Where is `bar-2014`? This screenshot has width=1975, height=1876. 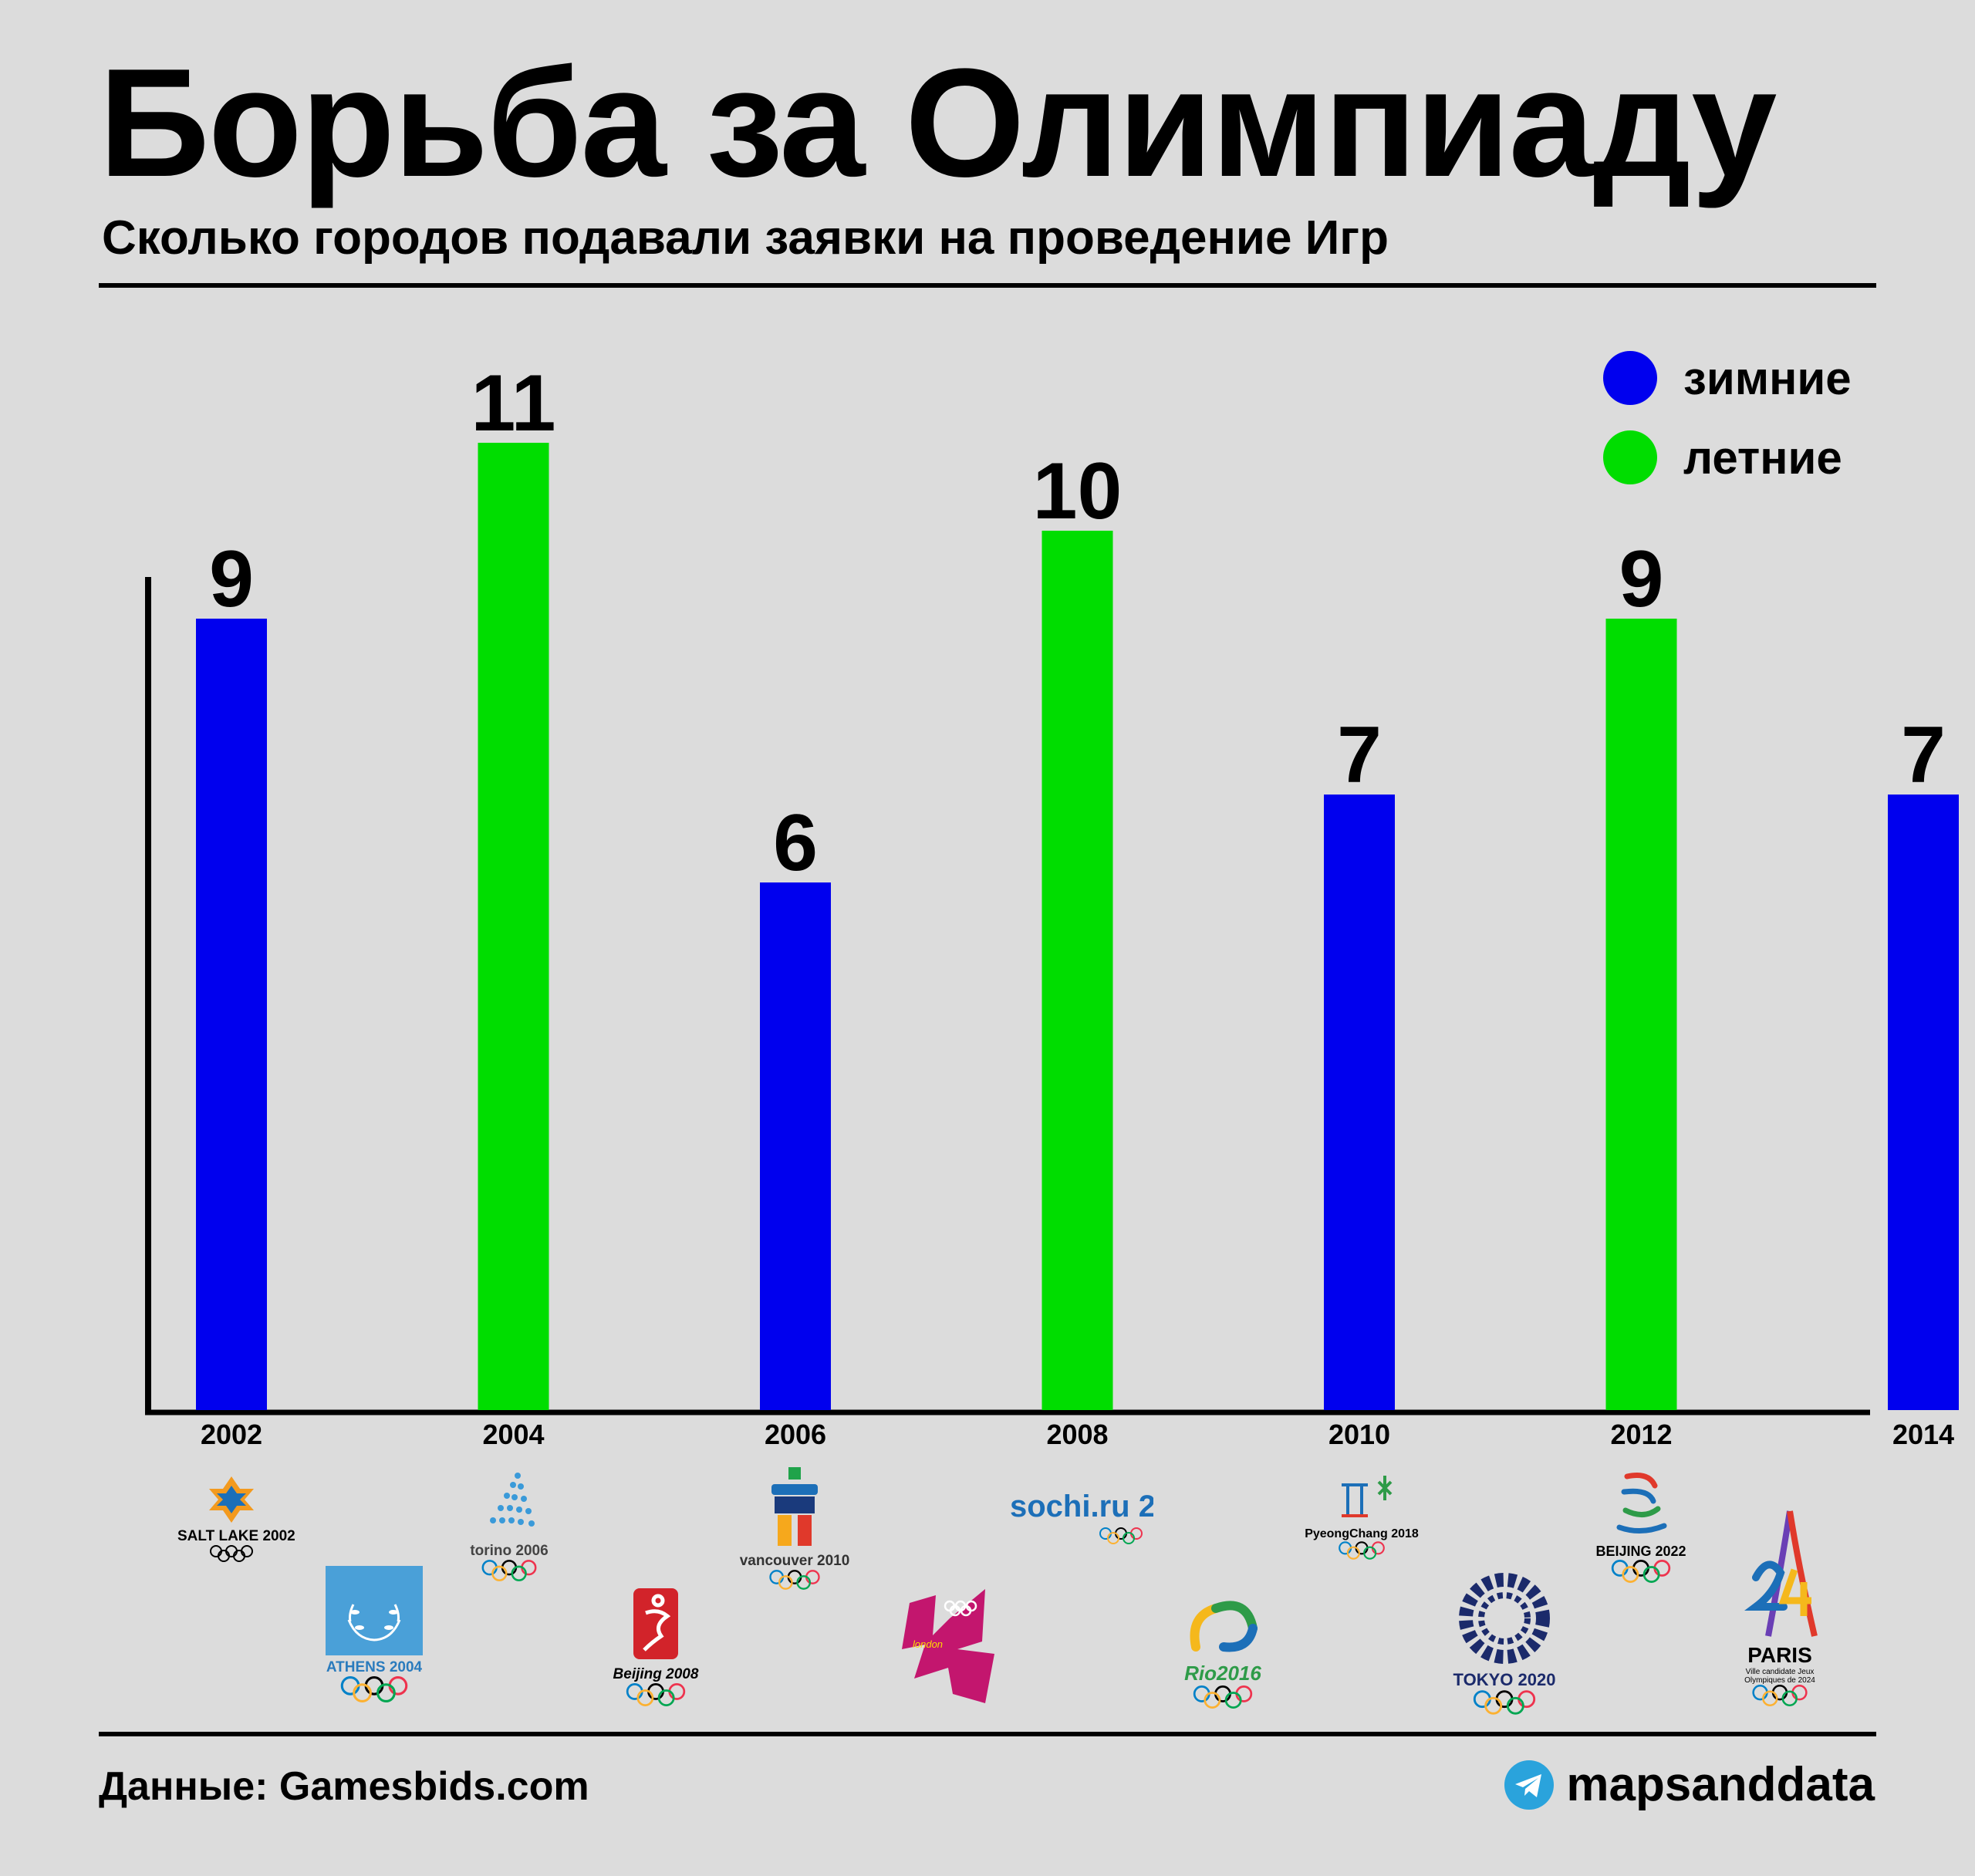 bar-2014 is located at coordinates (1923, 1102).